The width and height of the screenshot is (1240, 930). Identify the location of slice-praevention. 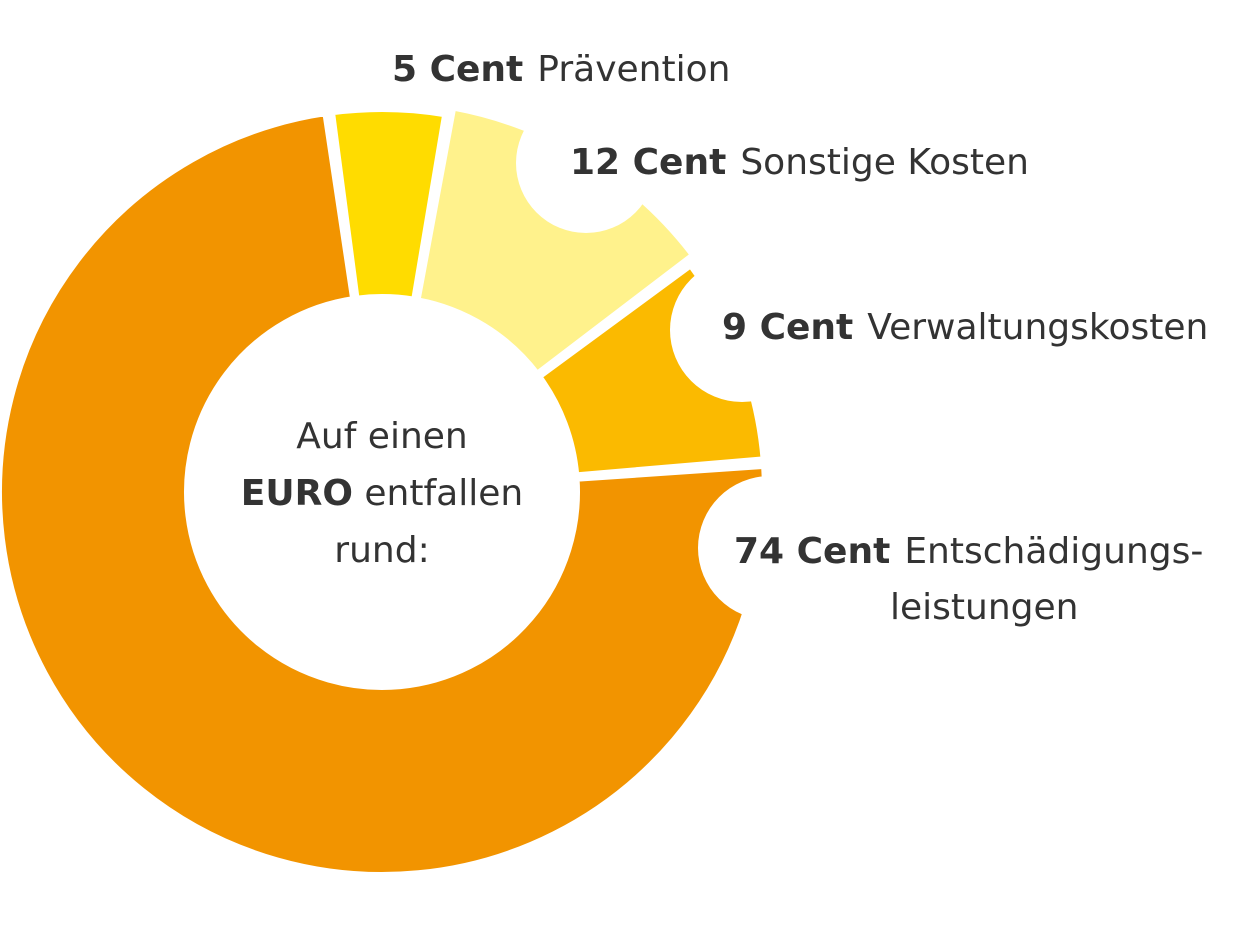
(388, 205).